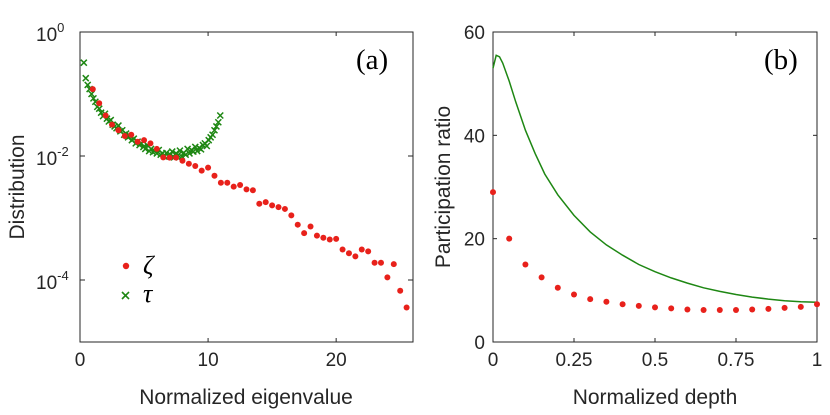 The image size is (830, 415). I want to click on x-tick-label: 20, so click(336, 360).